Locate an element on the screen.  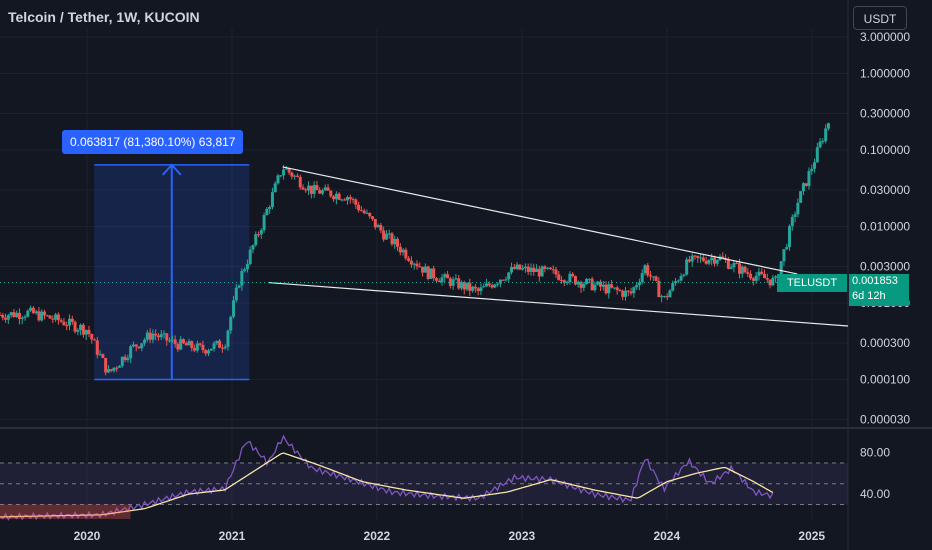
time-tick-label: 2021 is located at coordinates (232, 536).